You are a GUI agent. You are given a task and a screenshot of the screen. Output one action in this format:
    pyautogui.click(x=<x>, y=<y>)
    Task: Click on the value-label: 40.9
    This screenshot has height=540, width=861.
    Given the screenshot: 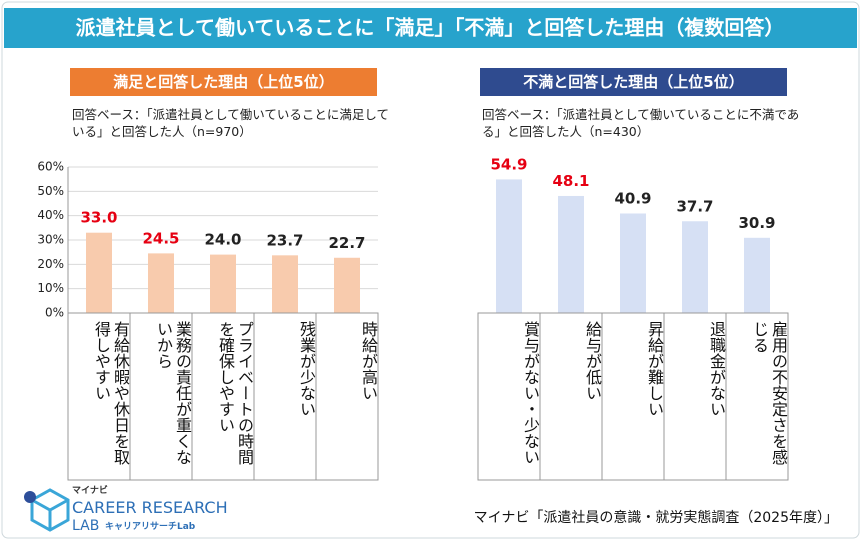 What is the action you would take?
    pyautogui.click(x=632, y=198)
    